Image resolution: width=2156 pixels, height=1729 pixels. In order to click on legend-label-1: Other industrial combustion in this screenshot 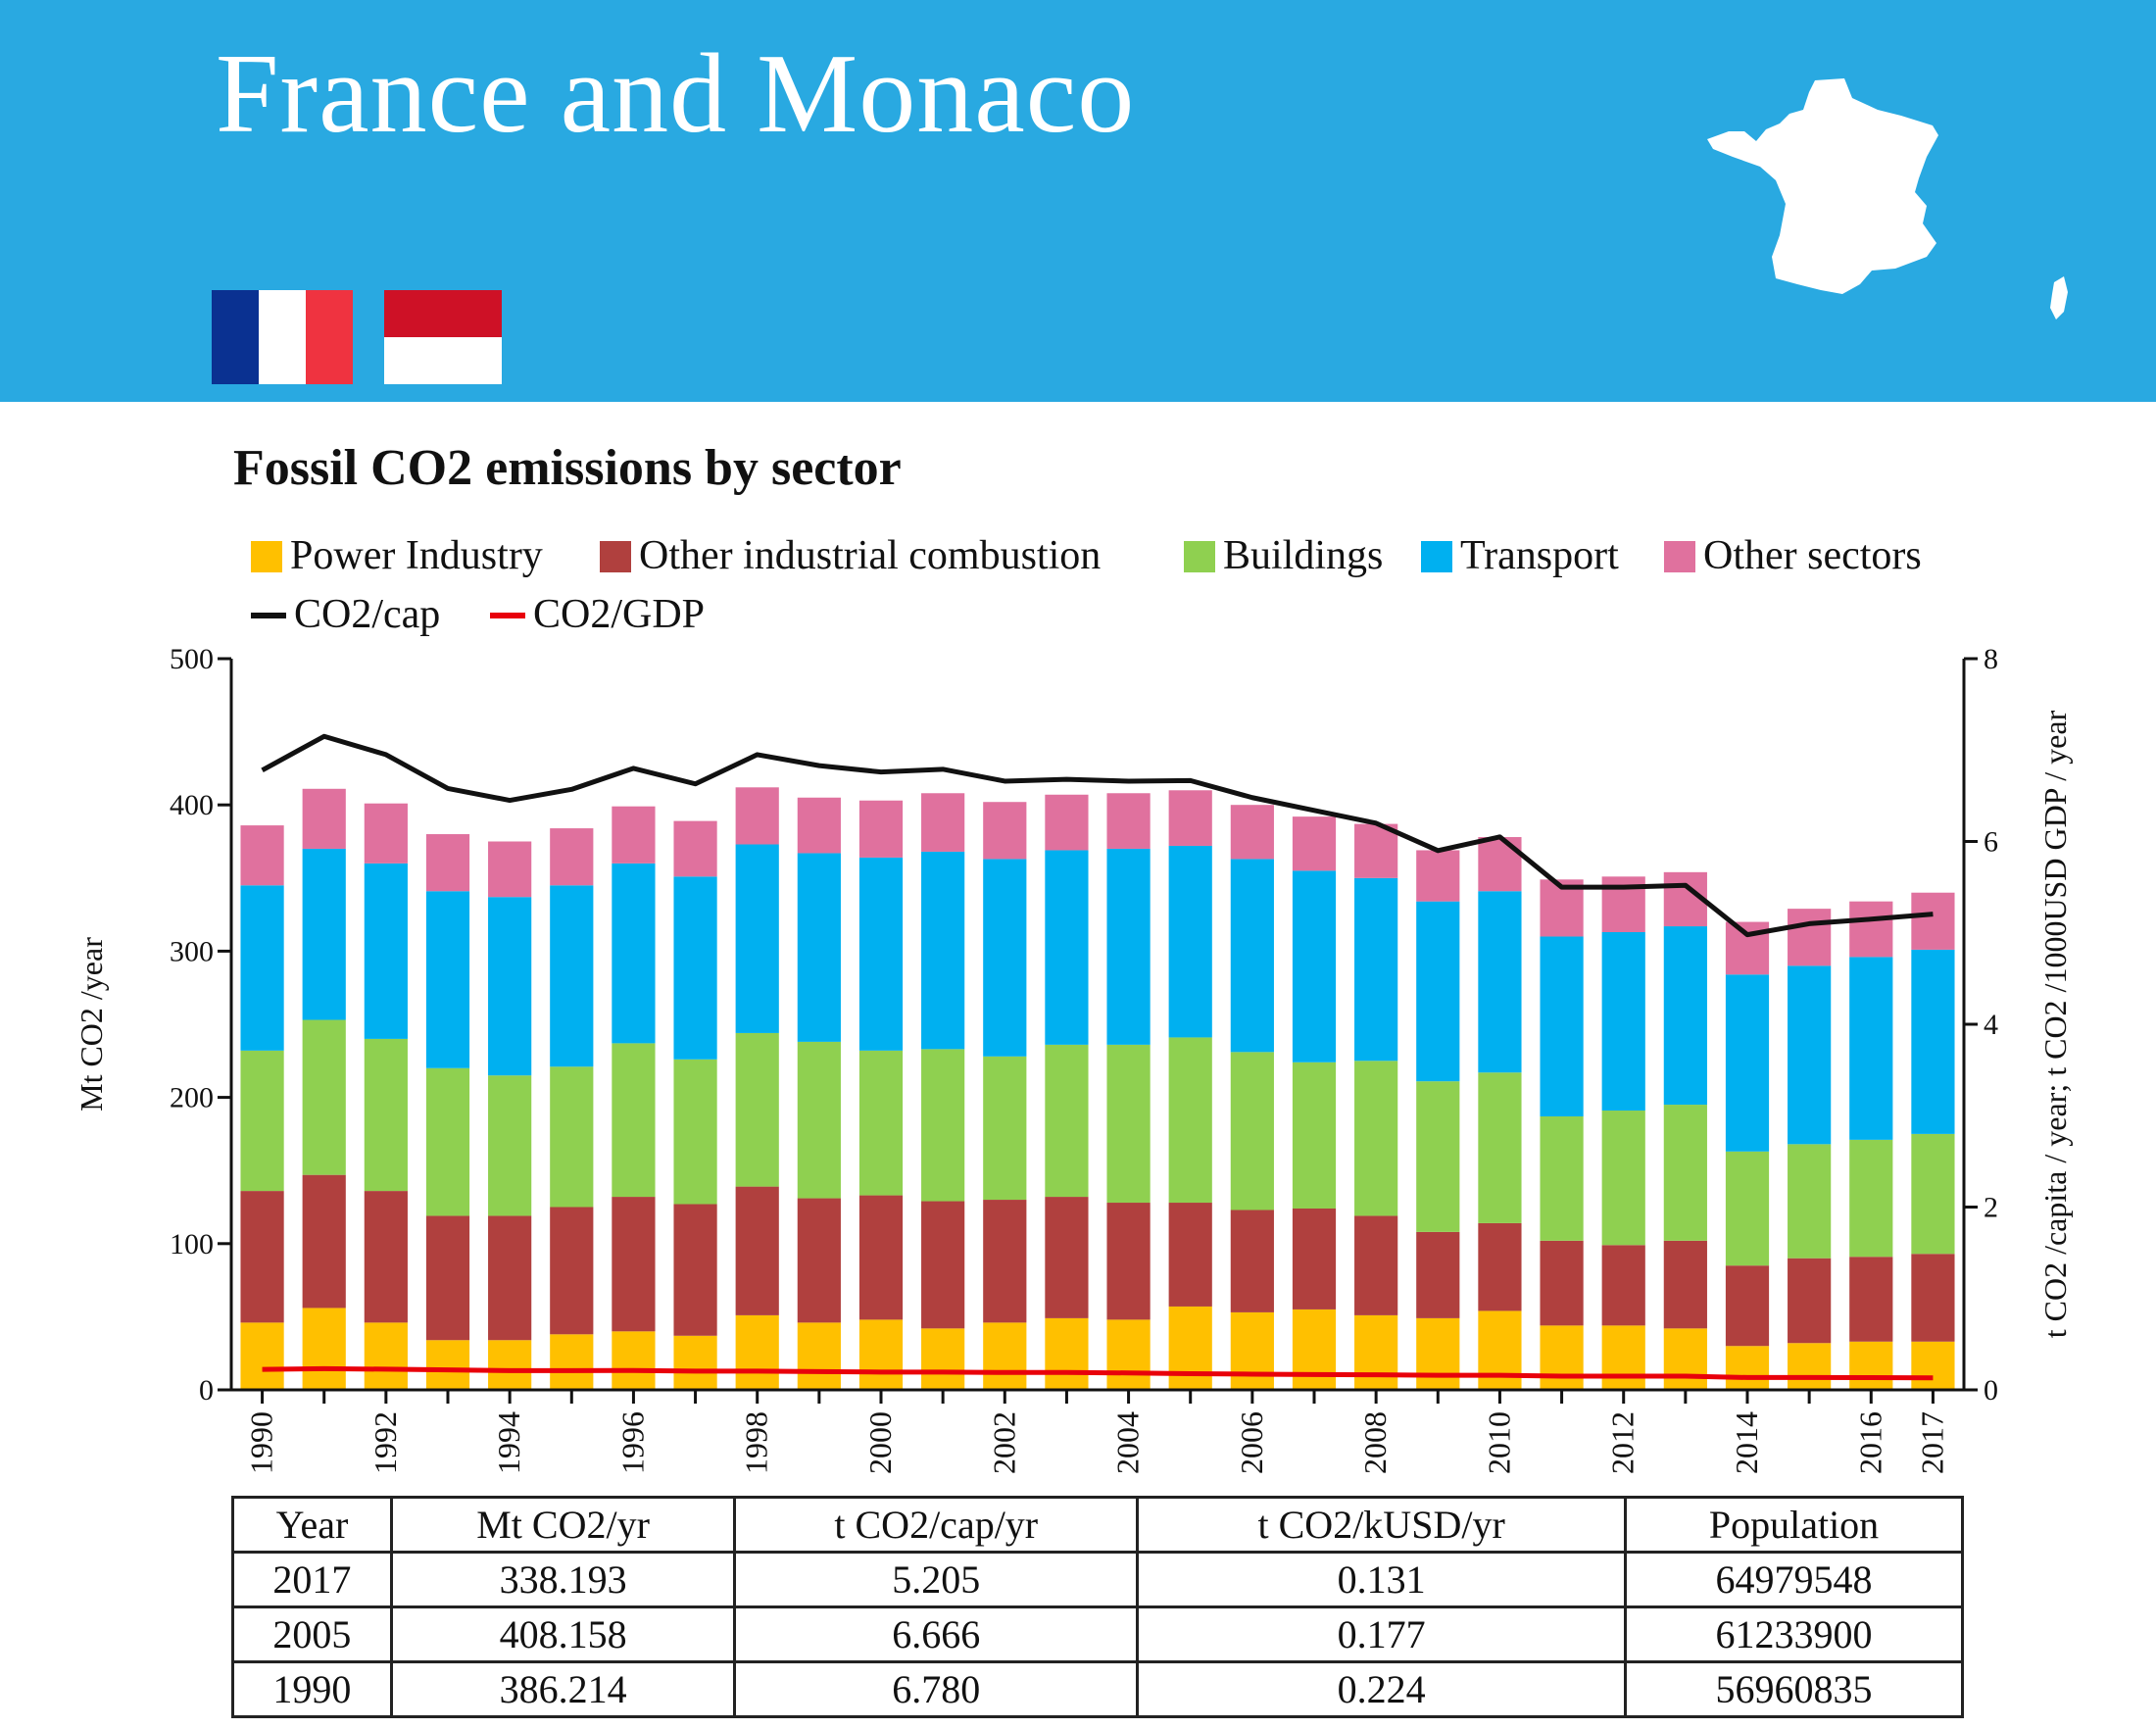, I will do `click(870, 555)`.